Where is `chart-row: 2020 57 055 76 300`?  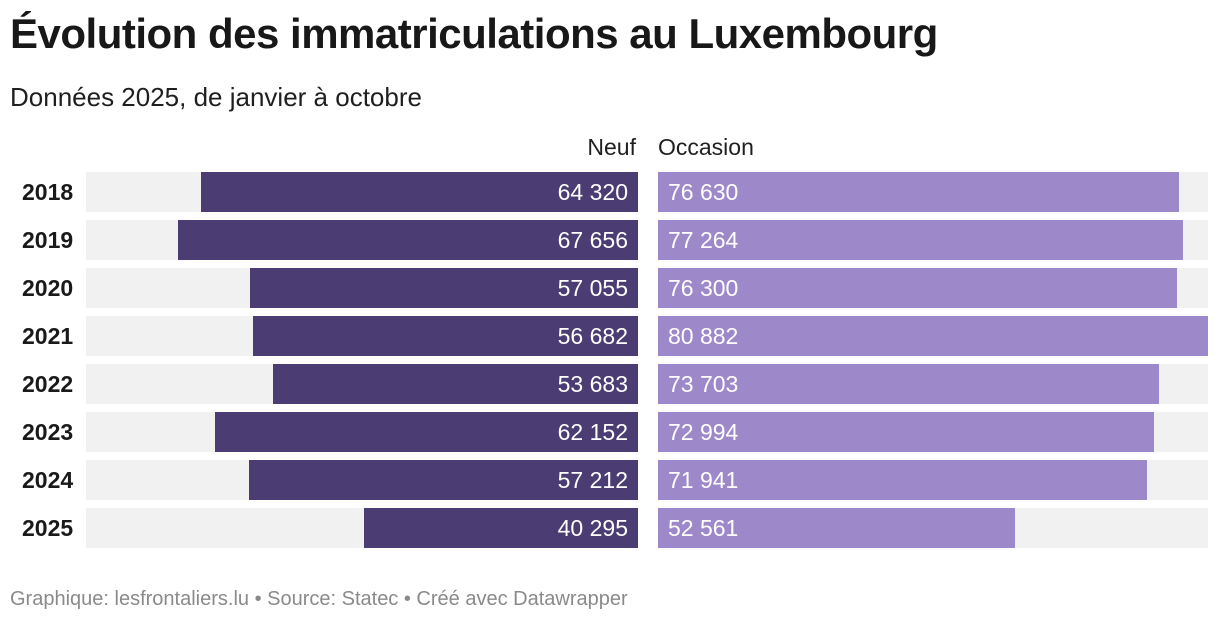 chart-row: 2020 57 055 76 300 is located at coordinates (610, 288).